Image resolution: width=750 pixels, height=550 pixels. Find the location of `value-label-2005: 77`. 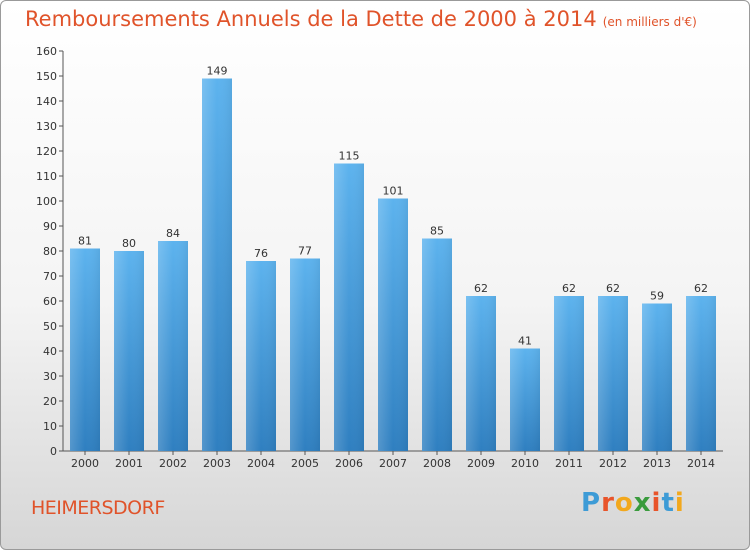

value-label-2005: 77 is located at coordinates (305, 251).